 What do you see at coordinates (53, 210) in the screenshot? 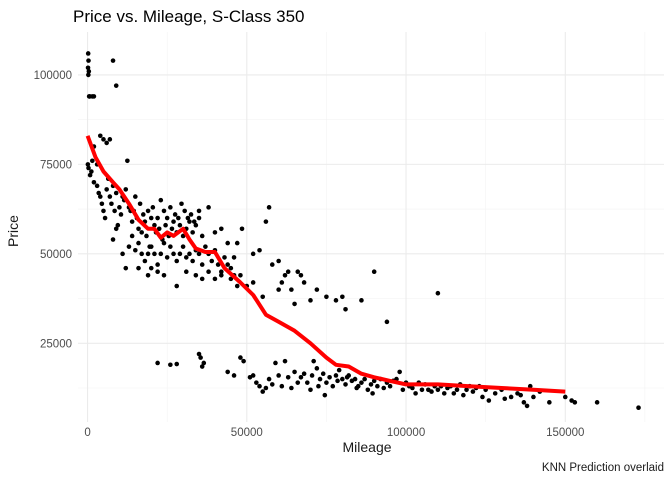
I see `y-tick-labels: 25000 50000 75000 100000` at bounding box center [53, 210].